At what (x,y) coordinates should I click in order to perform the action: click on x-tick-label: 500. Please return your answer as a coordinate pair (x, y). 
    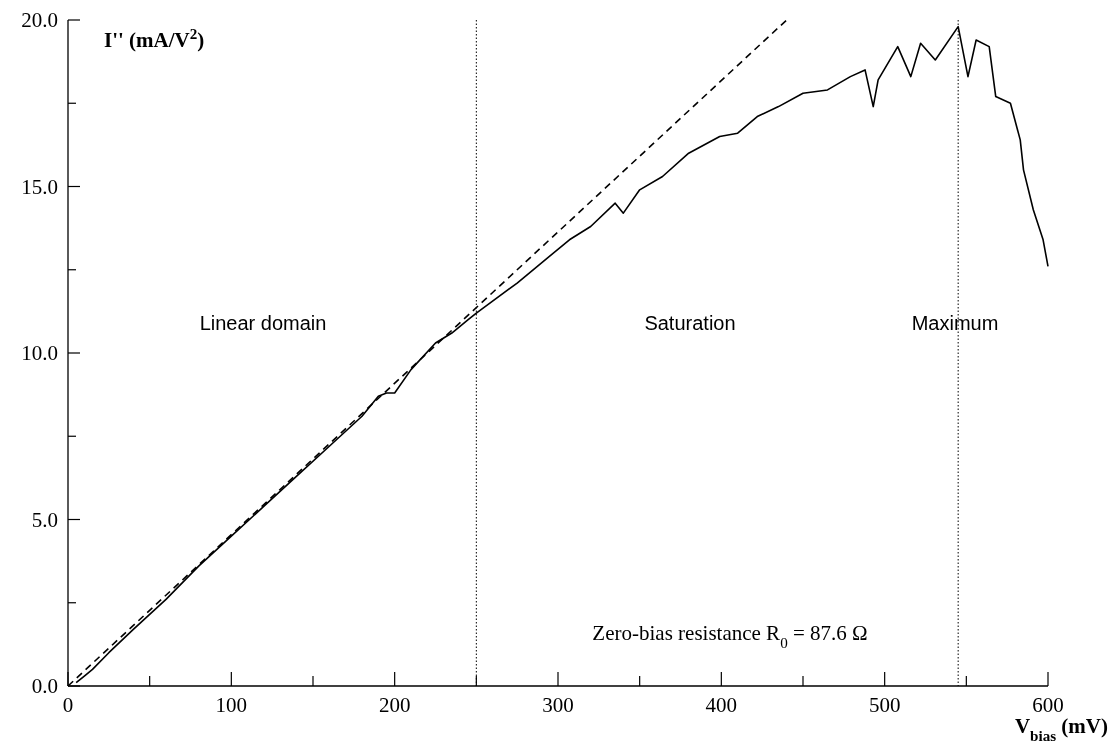
    Looking at the image, I should click on (884, 705).